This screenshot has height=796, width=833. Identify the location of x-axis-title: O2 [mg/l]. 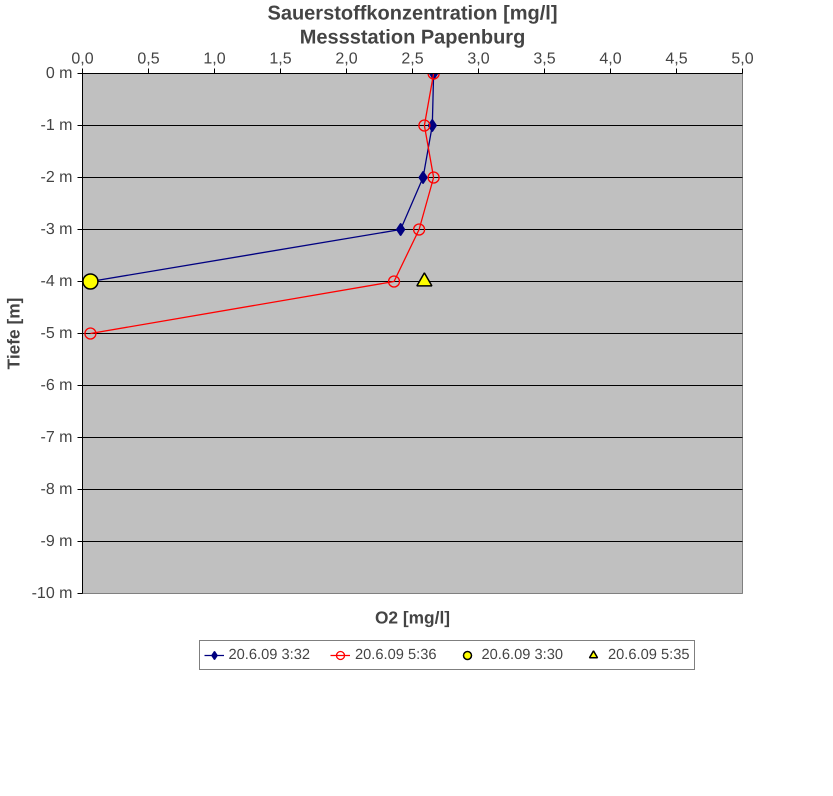
(412, 618).